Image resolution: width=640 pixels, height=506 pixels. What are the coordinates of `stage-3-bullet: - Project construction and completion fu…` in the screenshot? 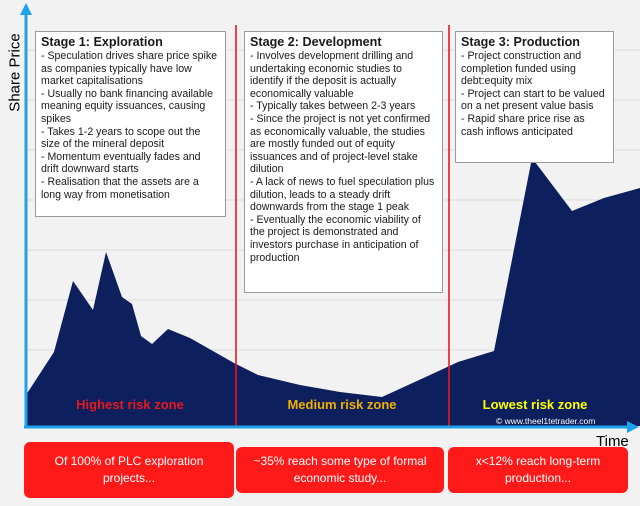 It's located at (521, 69).